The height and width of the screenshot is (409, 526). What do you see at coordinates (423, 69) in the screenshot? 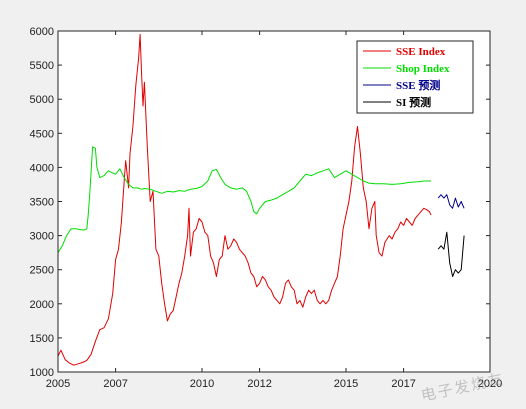
I see `legend-label-1: Shop Index` at bounding box center [423, 69].